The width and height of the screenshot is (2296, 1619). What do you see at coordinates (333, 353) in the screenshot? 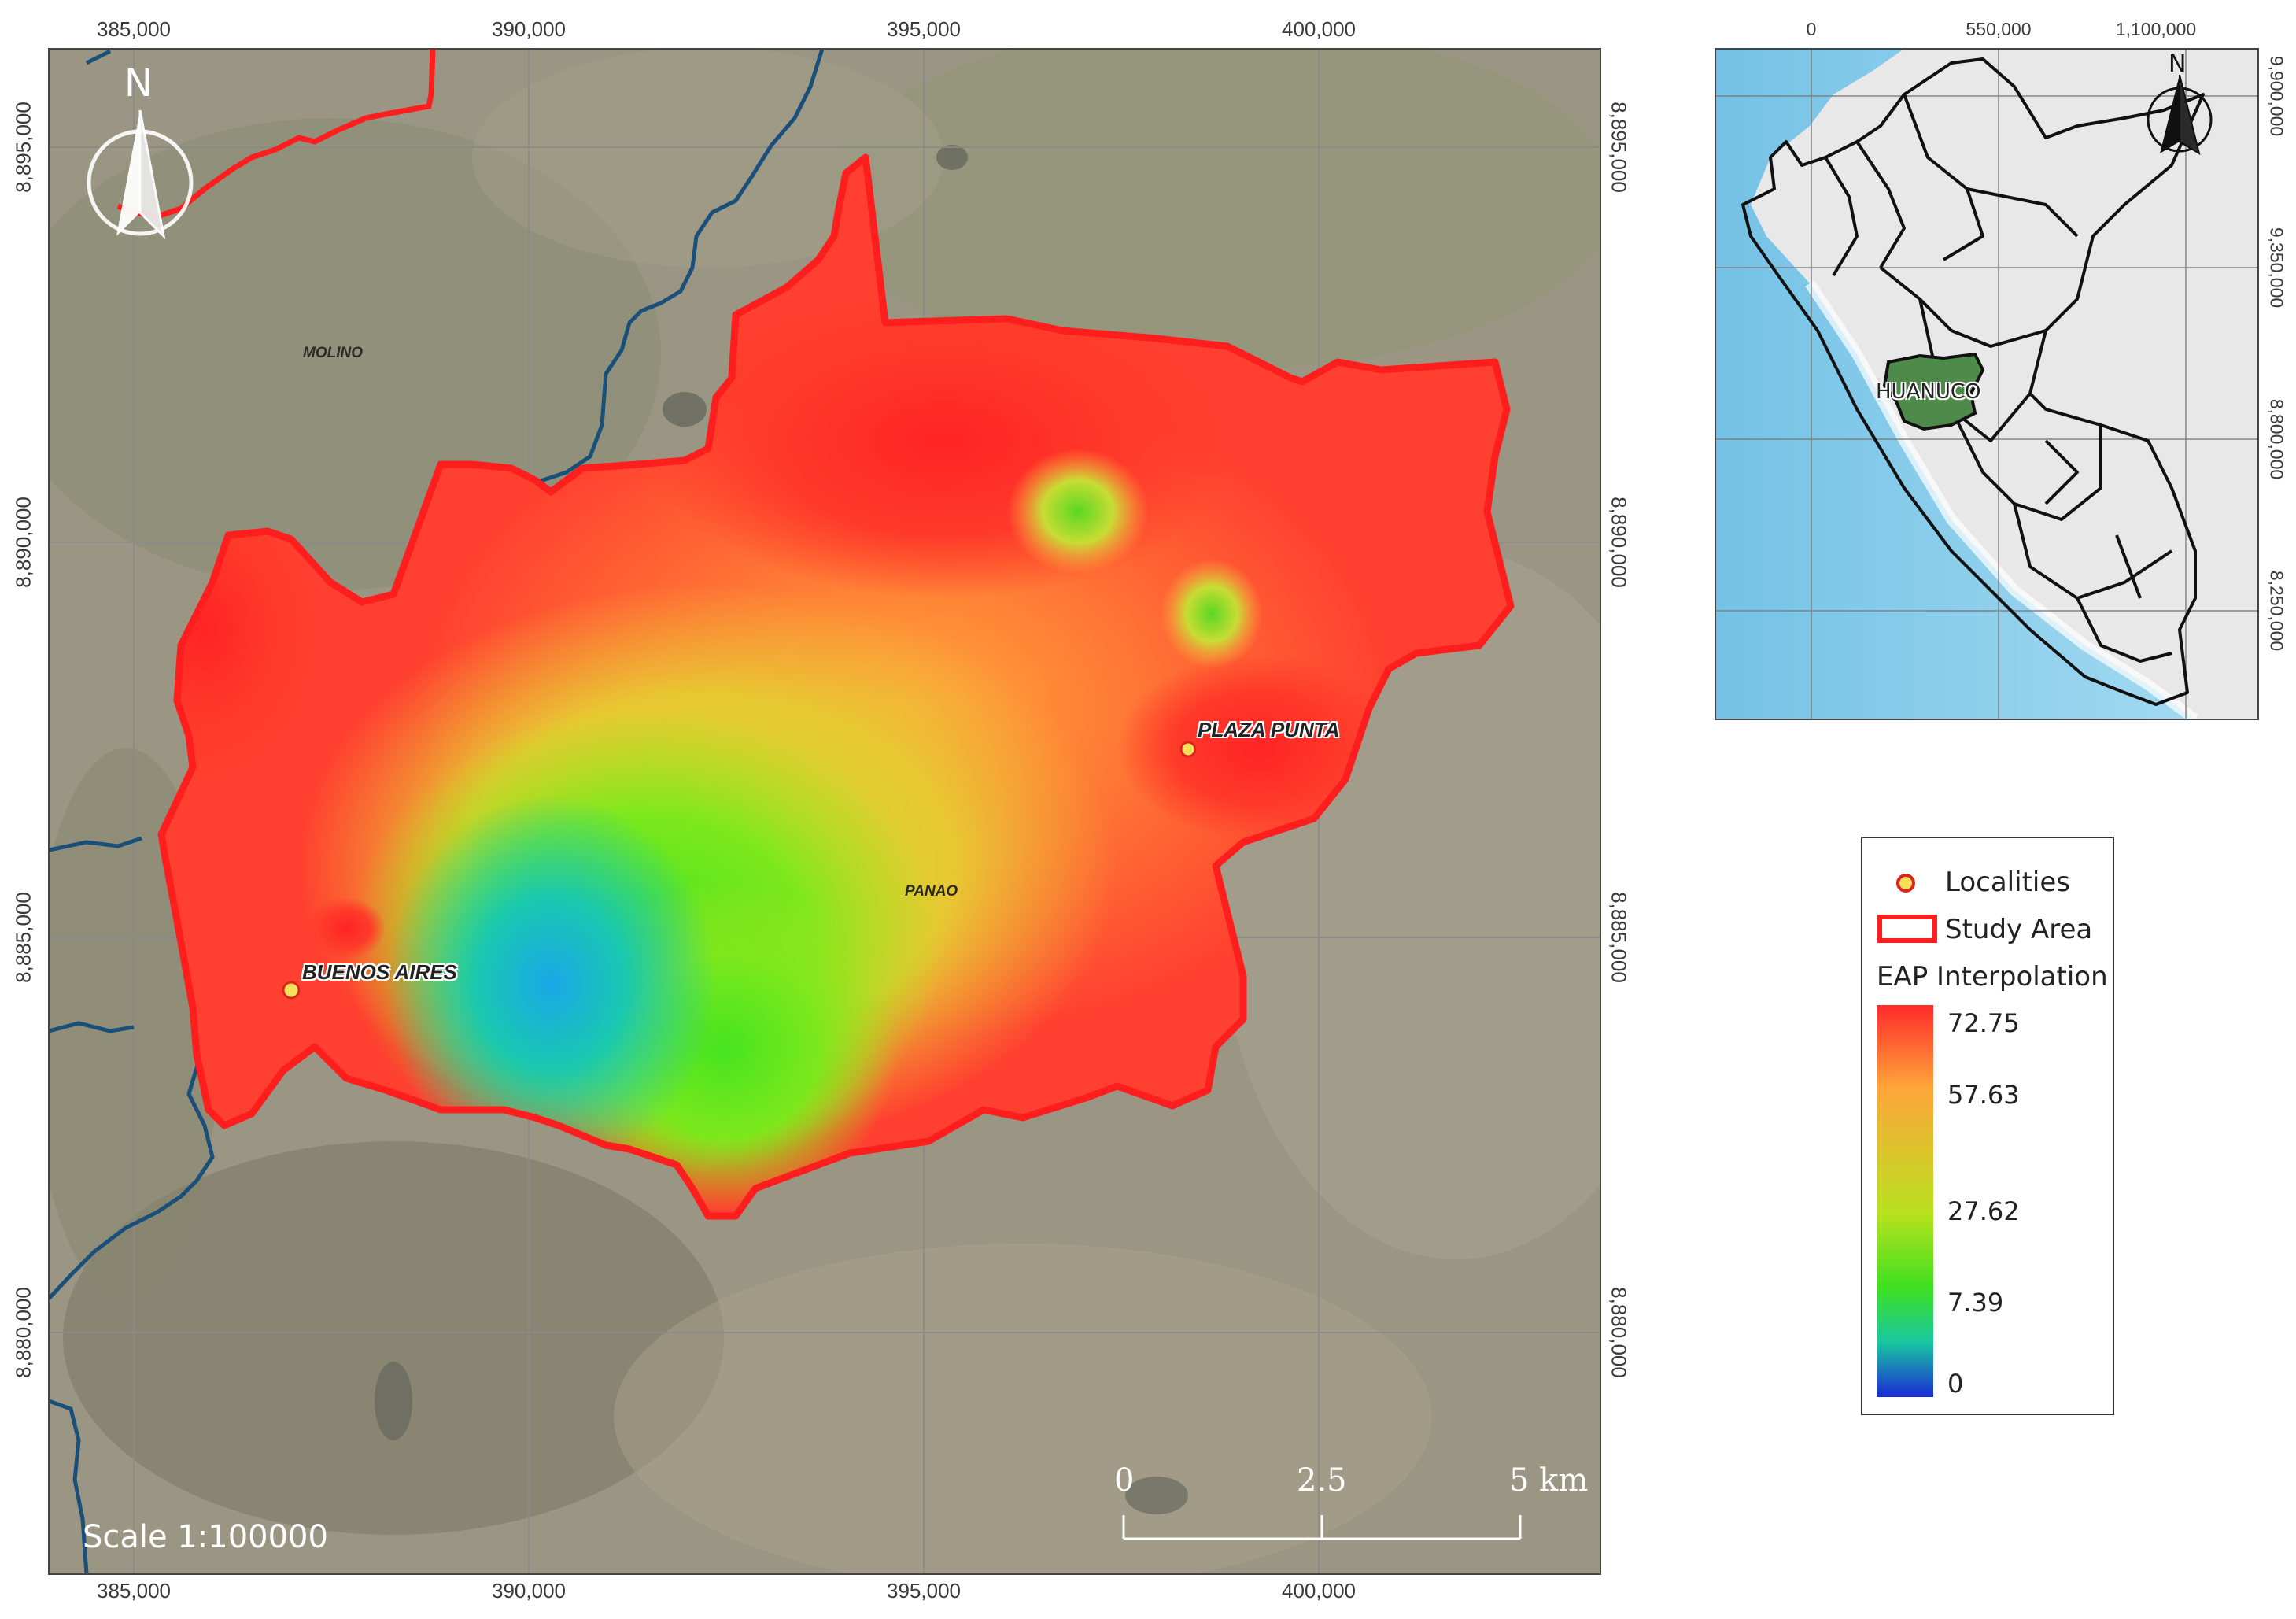
I see `place-label-molino: MOLINO` at bounding box center [333, 353].